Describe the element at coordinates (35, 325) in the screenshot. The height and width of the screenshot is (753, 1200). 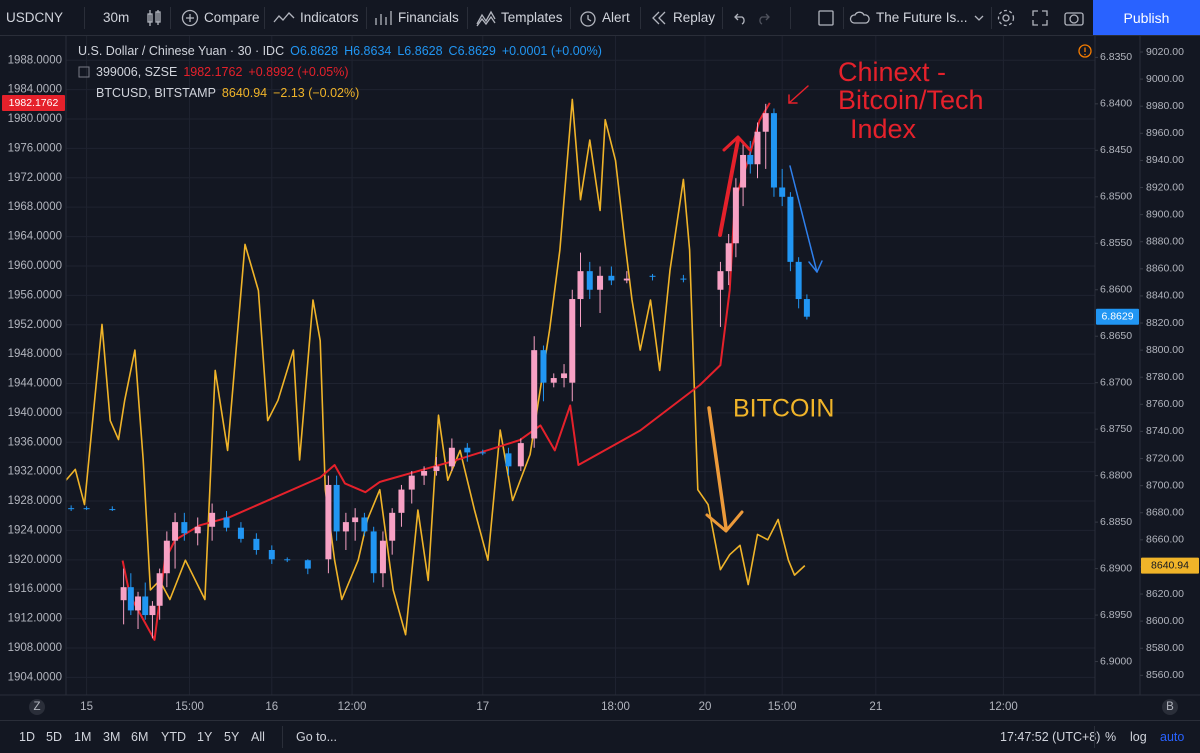
I see `y2-tick-label: 1952.0000` at that location.